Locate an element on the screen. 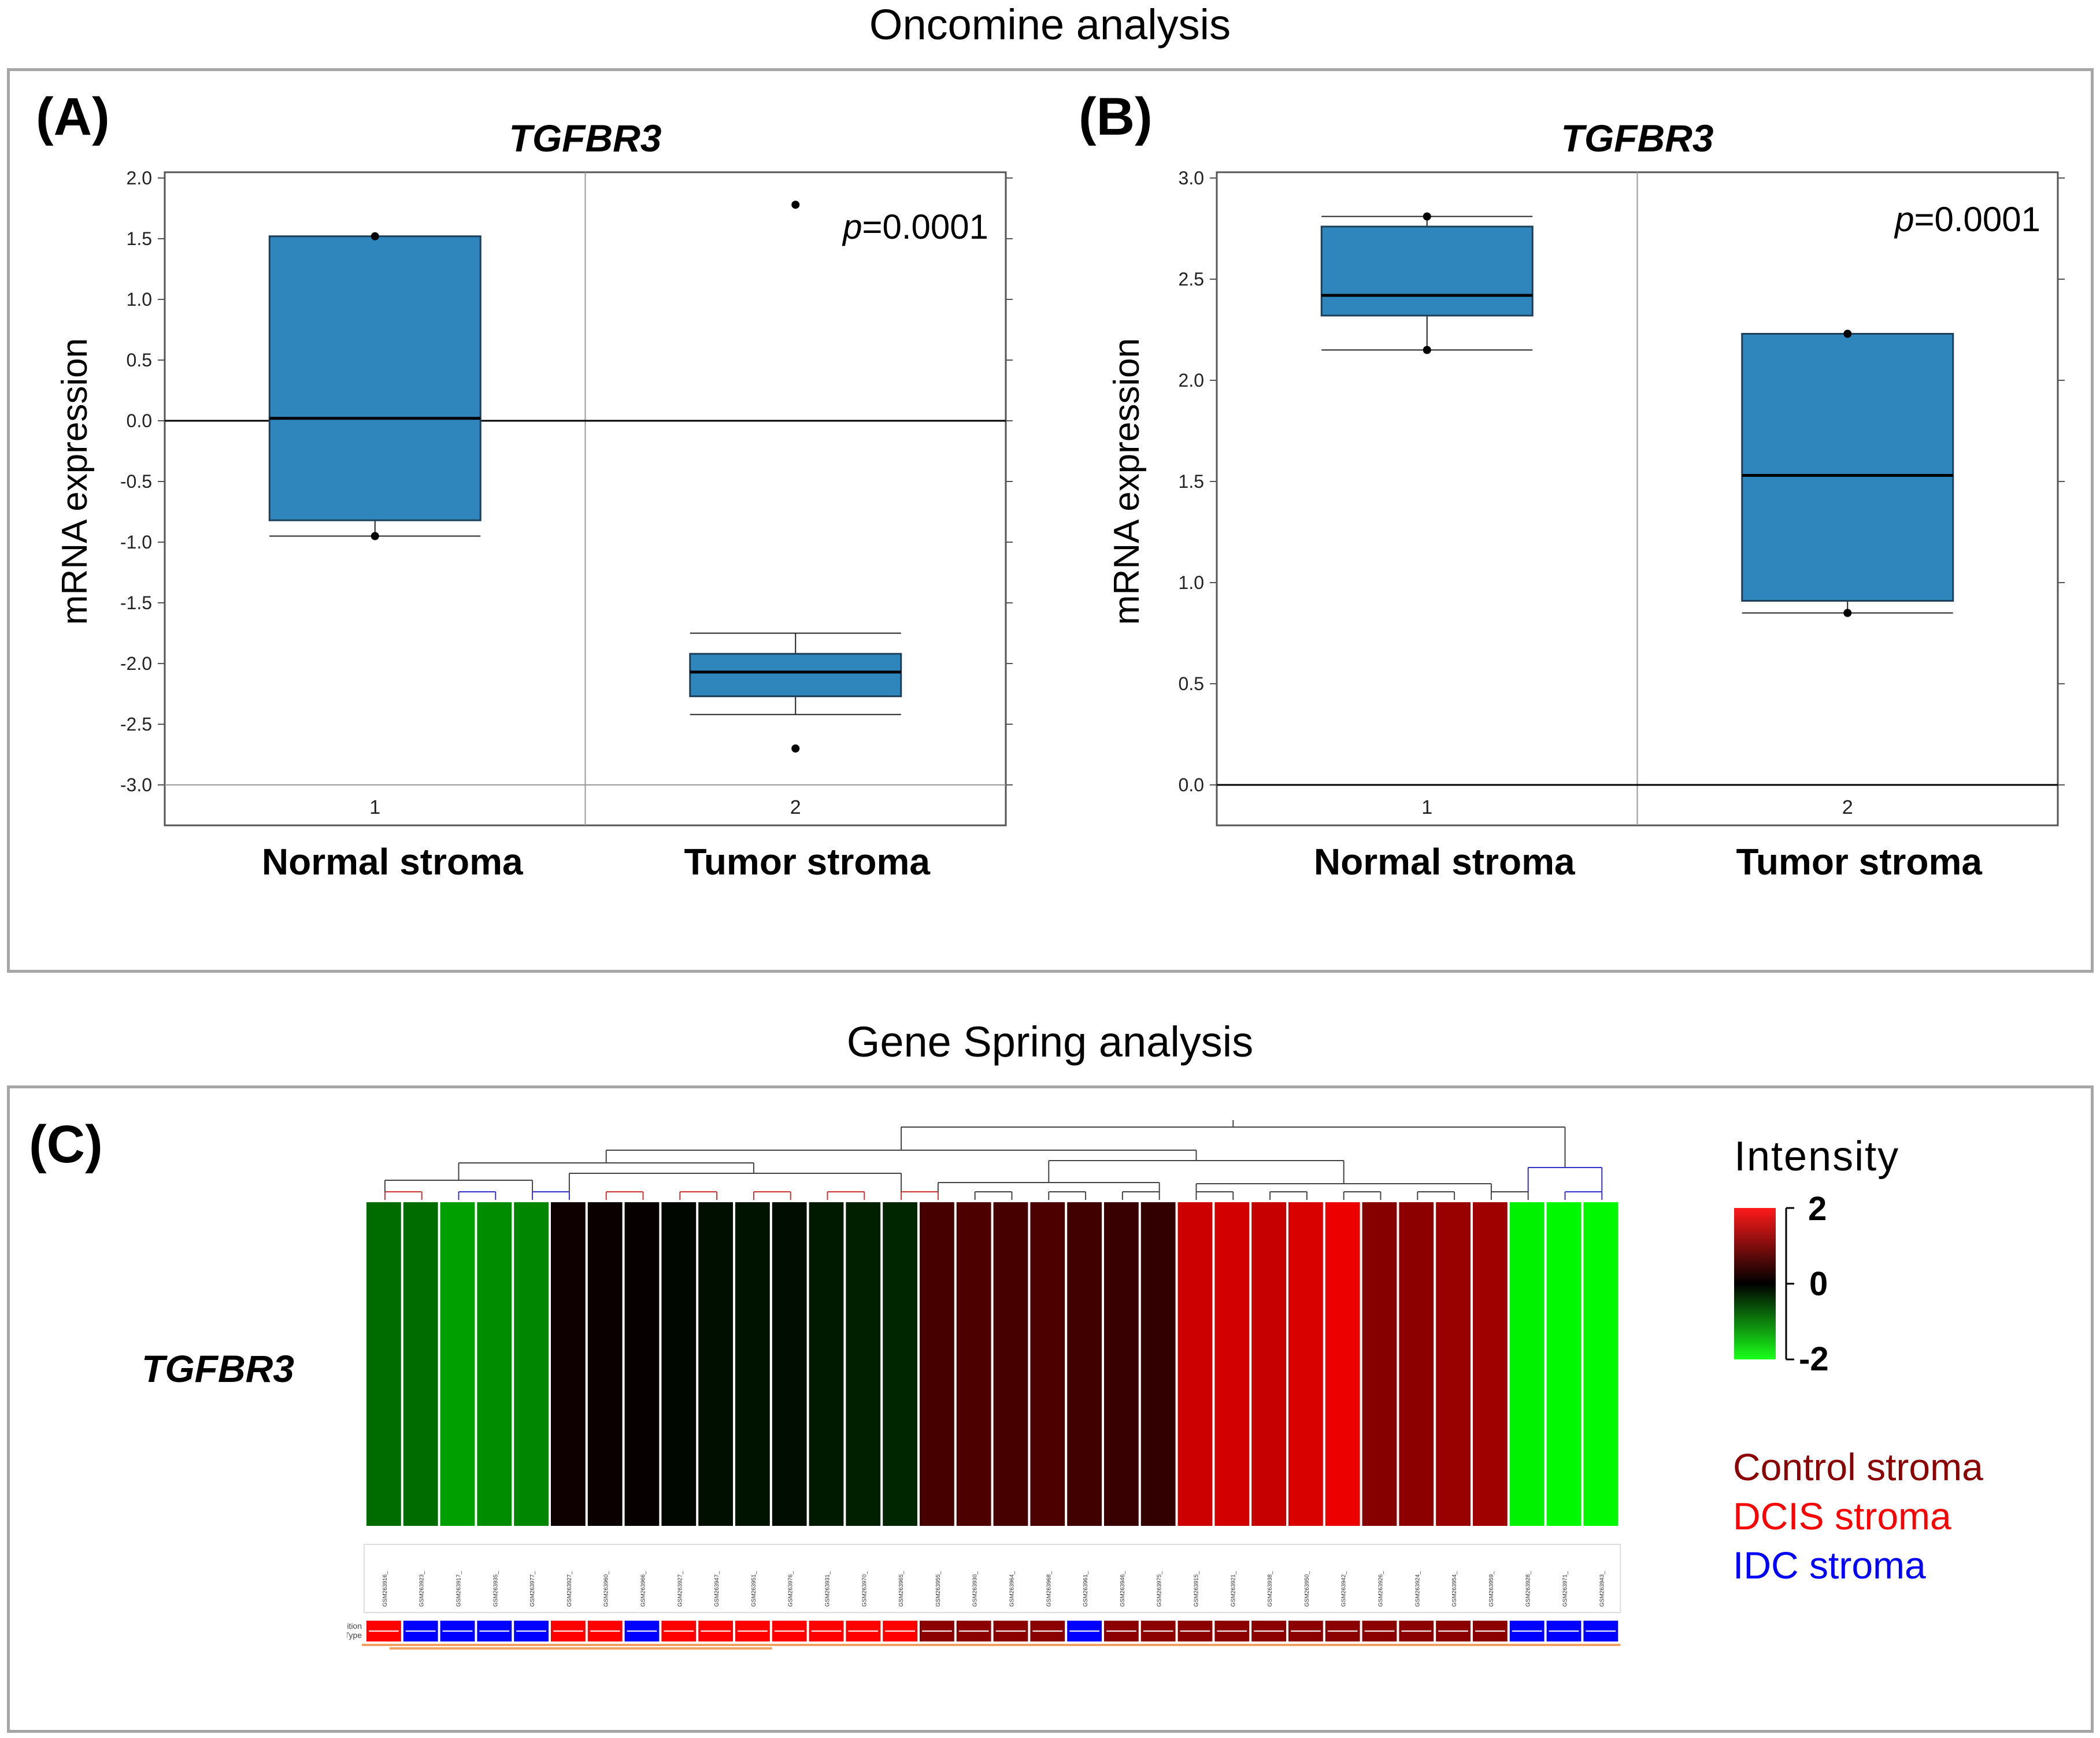  sample-label: GSM263959_ is located at coordinates (1492, 1589).